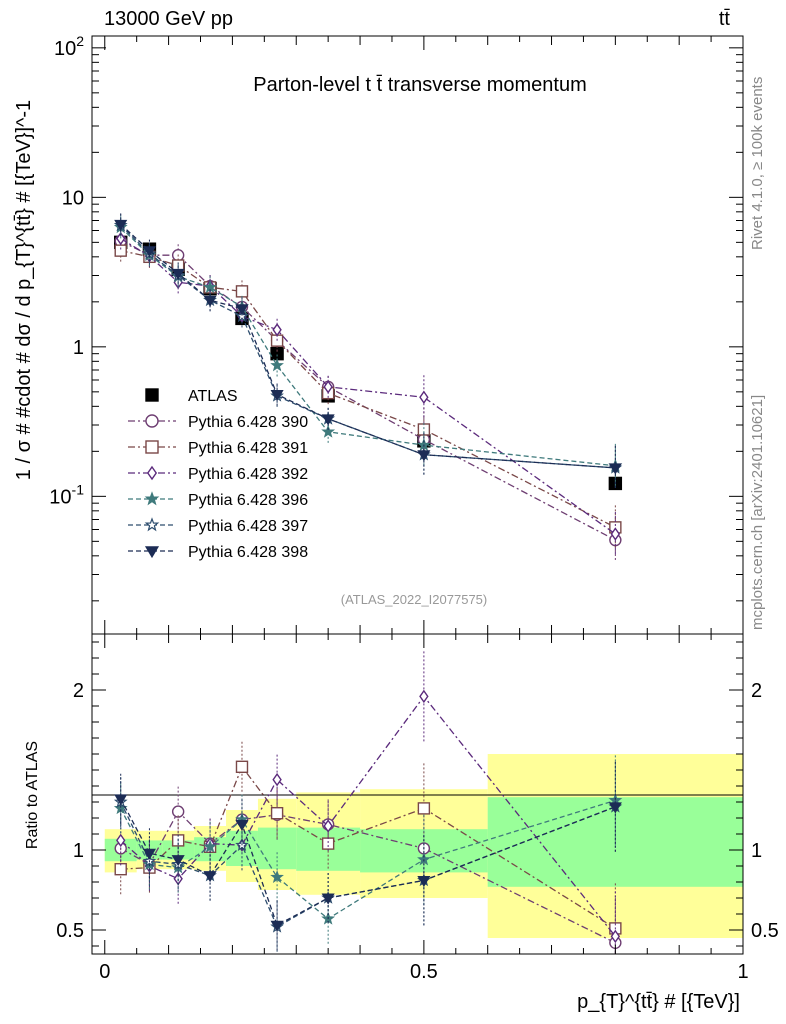  What do you see at coordinates (168, 19) in the screenshot?
I see `header-left: 13000 GeV pp` at bounding box center [168, 19].